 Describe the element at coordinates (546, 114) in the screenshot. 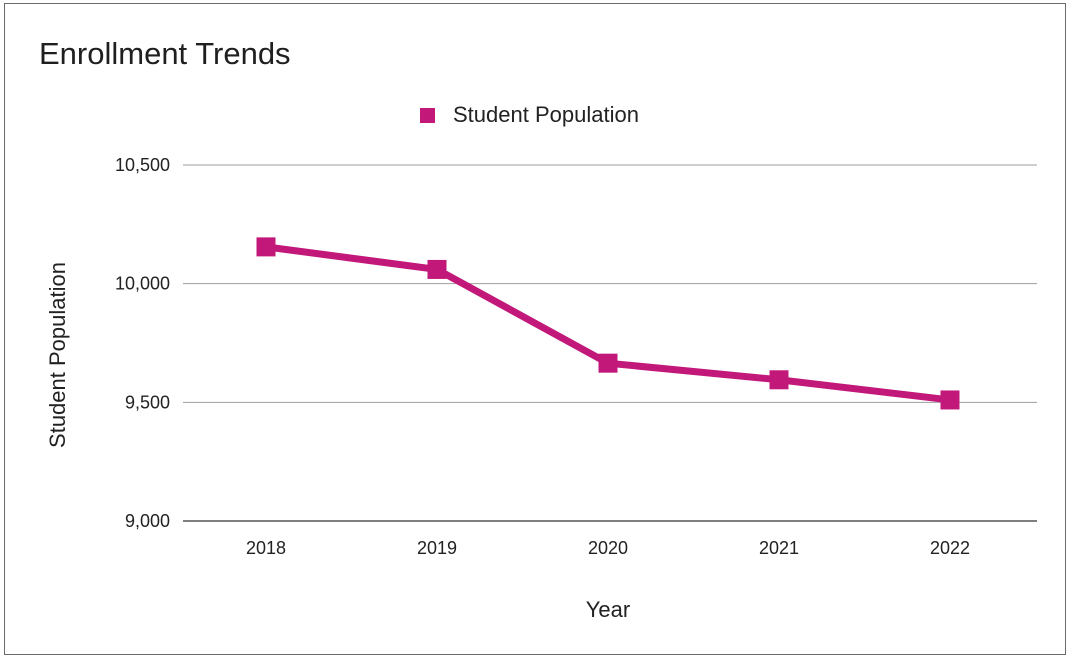

I see `legend-label: Student Population` at that location.